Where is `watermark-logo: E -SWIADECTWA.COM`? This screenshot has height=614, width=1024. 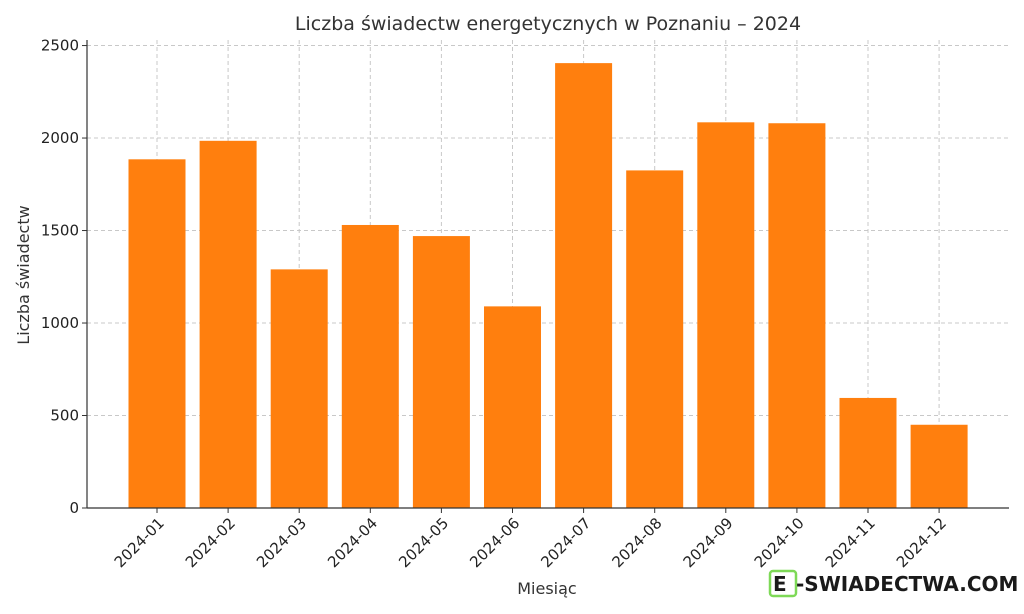 watermark-logo: E -SWIADECTWA.COM is located at coordinates (893, 583).